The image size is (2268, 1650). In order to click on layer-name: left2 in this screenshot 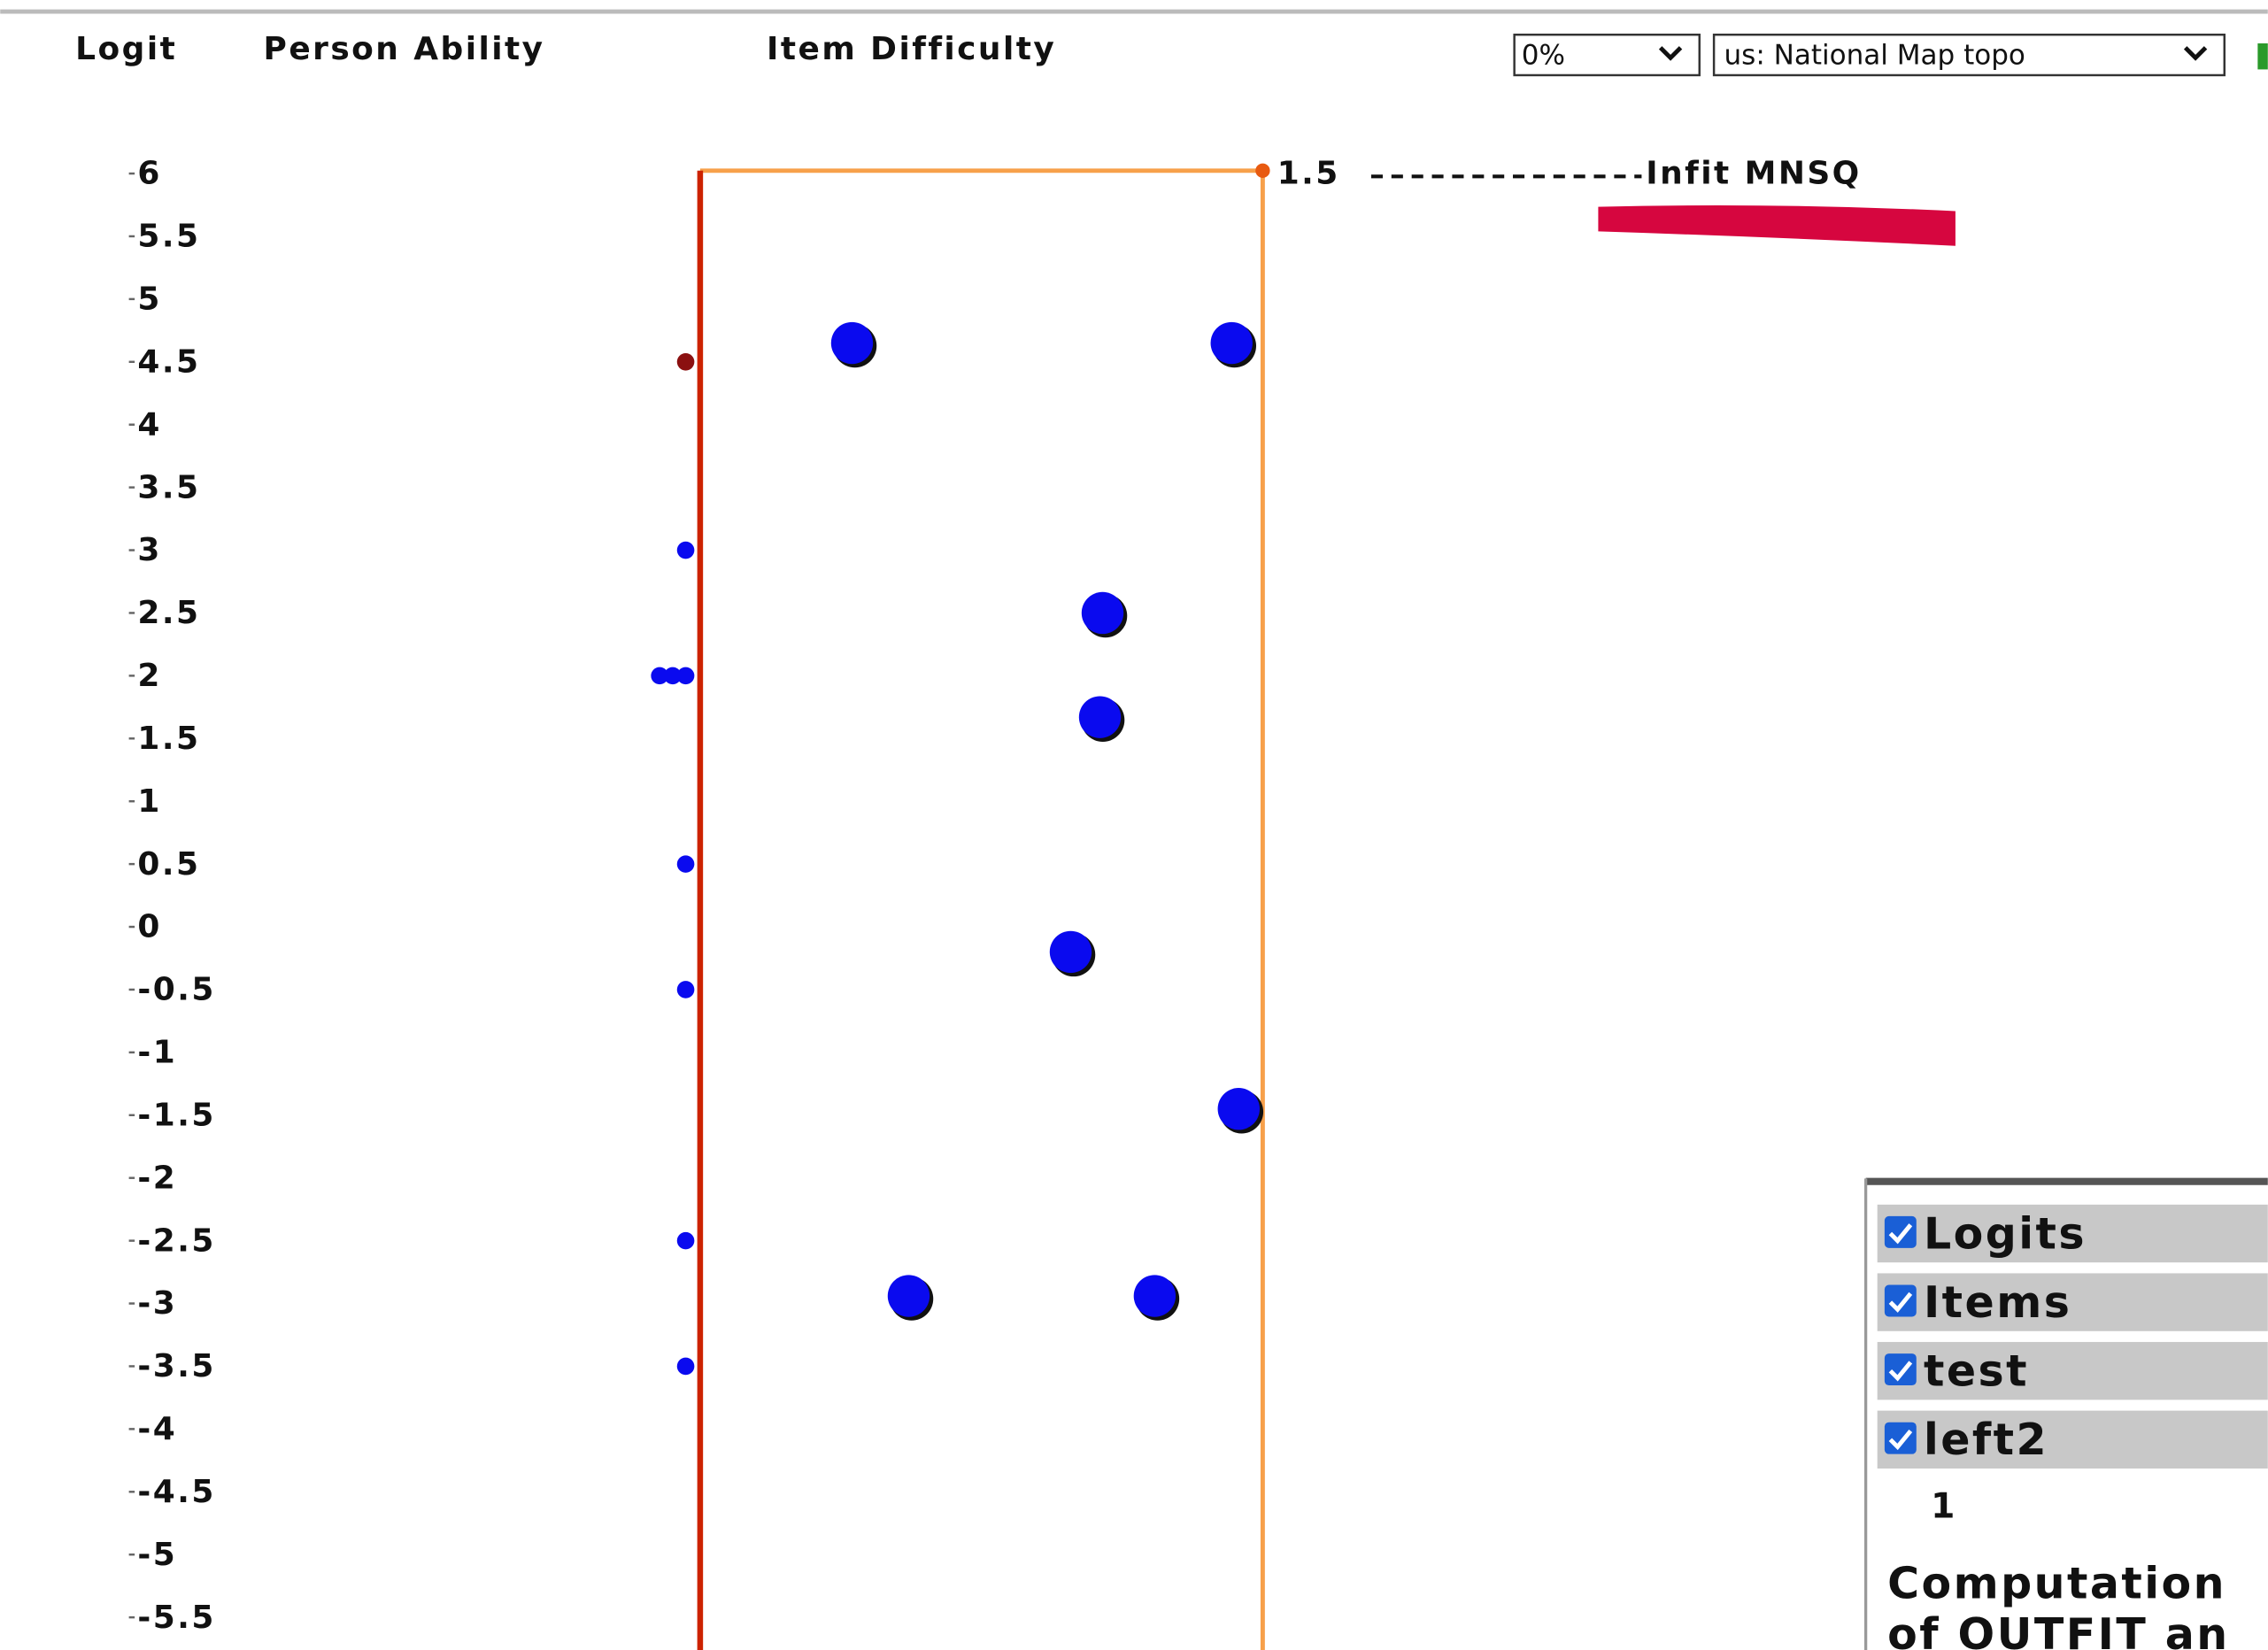, I will do `click(1986, 1440)`.